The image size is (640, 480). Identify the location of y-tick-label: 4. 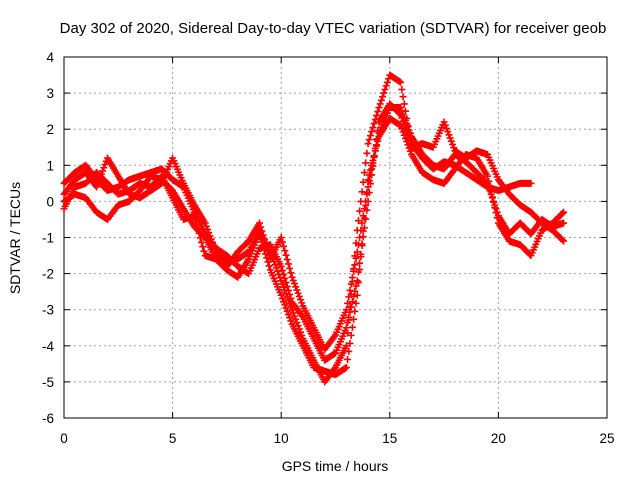
(50, 57).